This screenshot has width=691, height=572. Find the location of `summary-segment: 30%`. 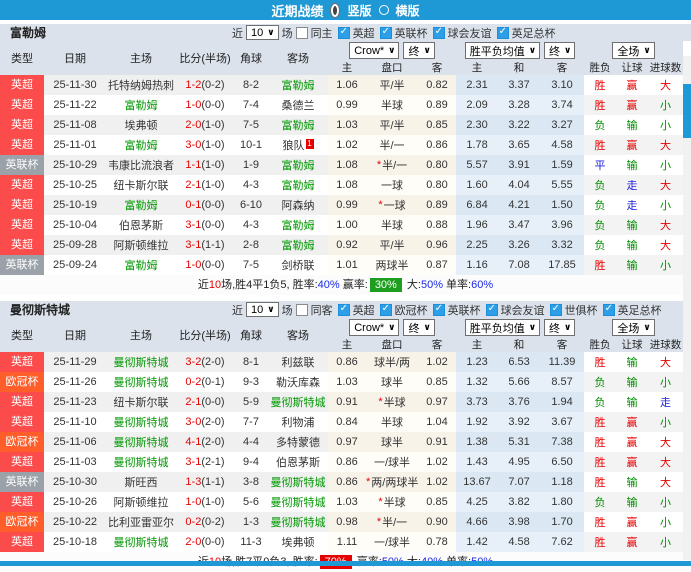

summary-segment: 30% is located at coordinates (385, 285).